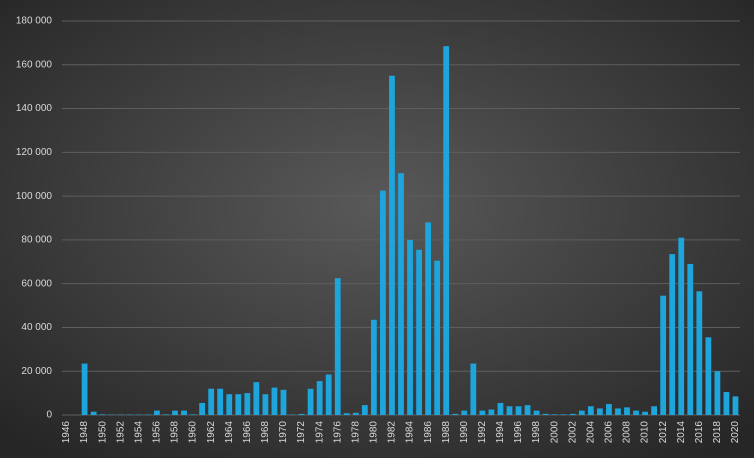 The image size is (754, 458). Describe the element at coordinates (717, 432) in the screenshot. I see `x-tick-label: 2018` at that location.